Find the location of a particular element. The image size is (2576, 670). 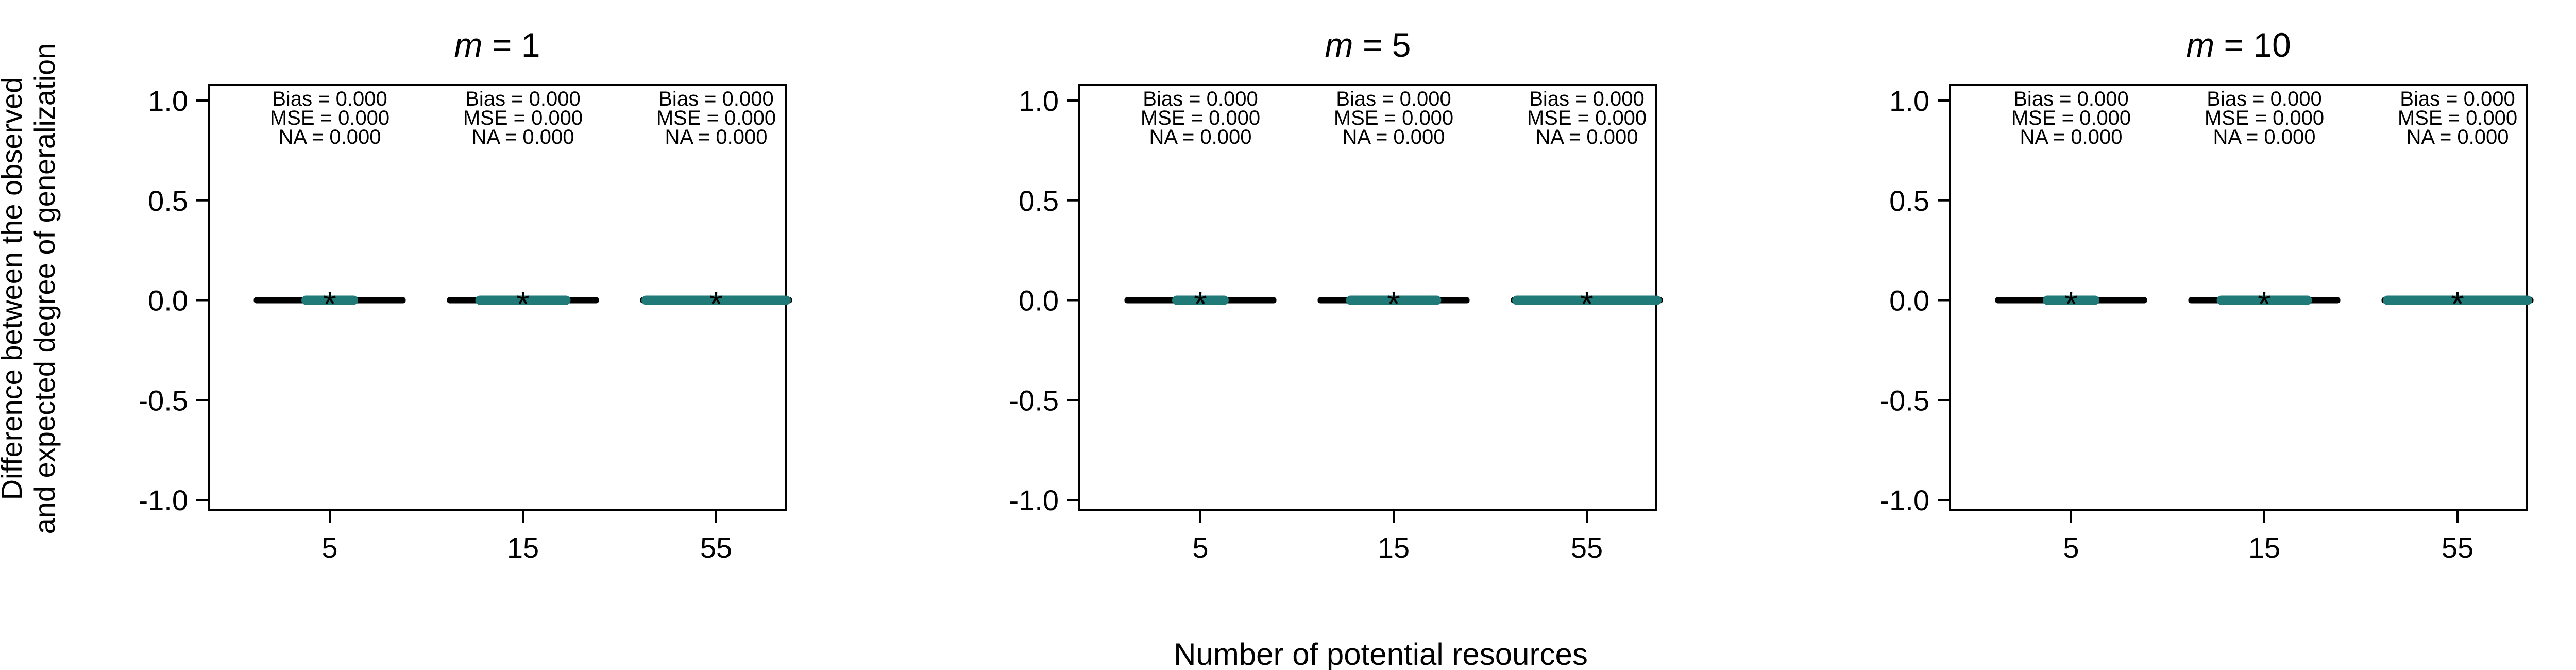

y-axis-label-line1: Difference between the observed is located at coordinates (14, 288).